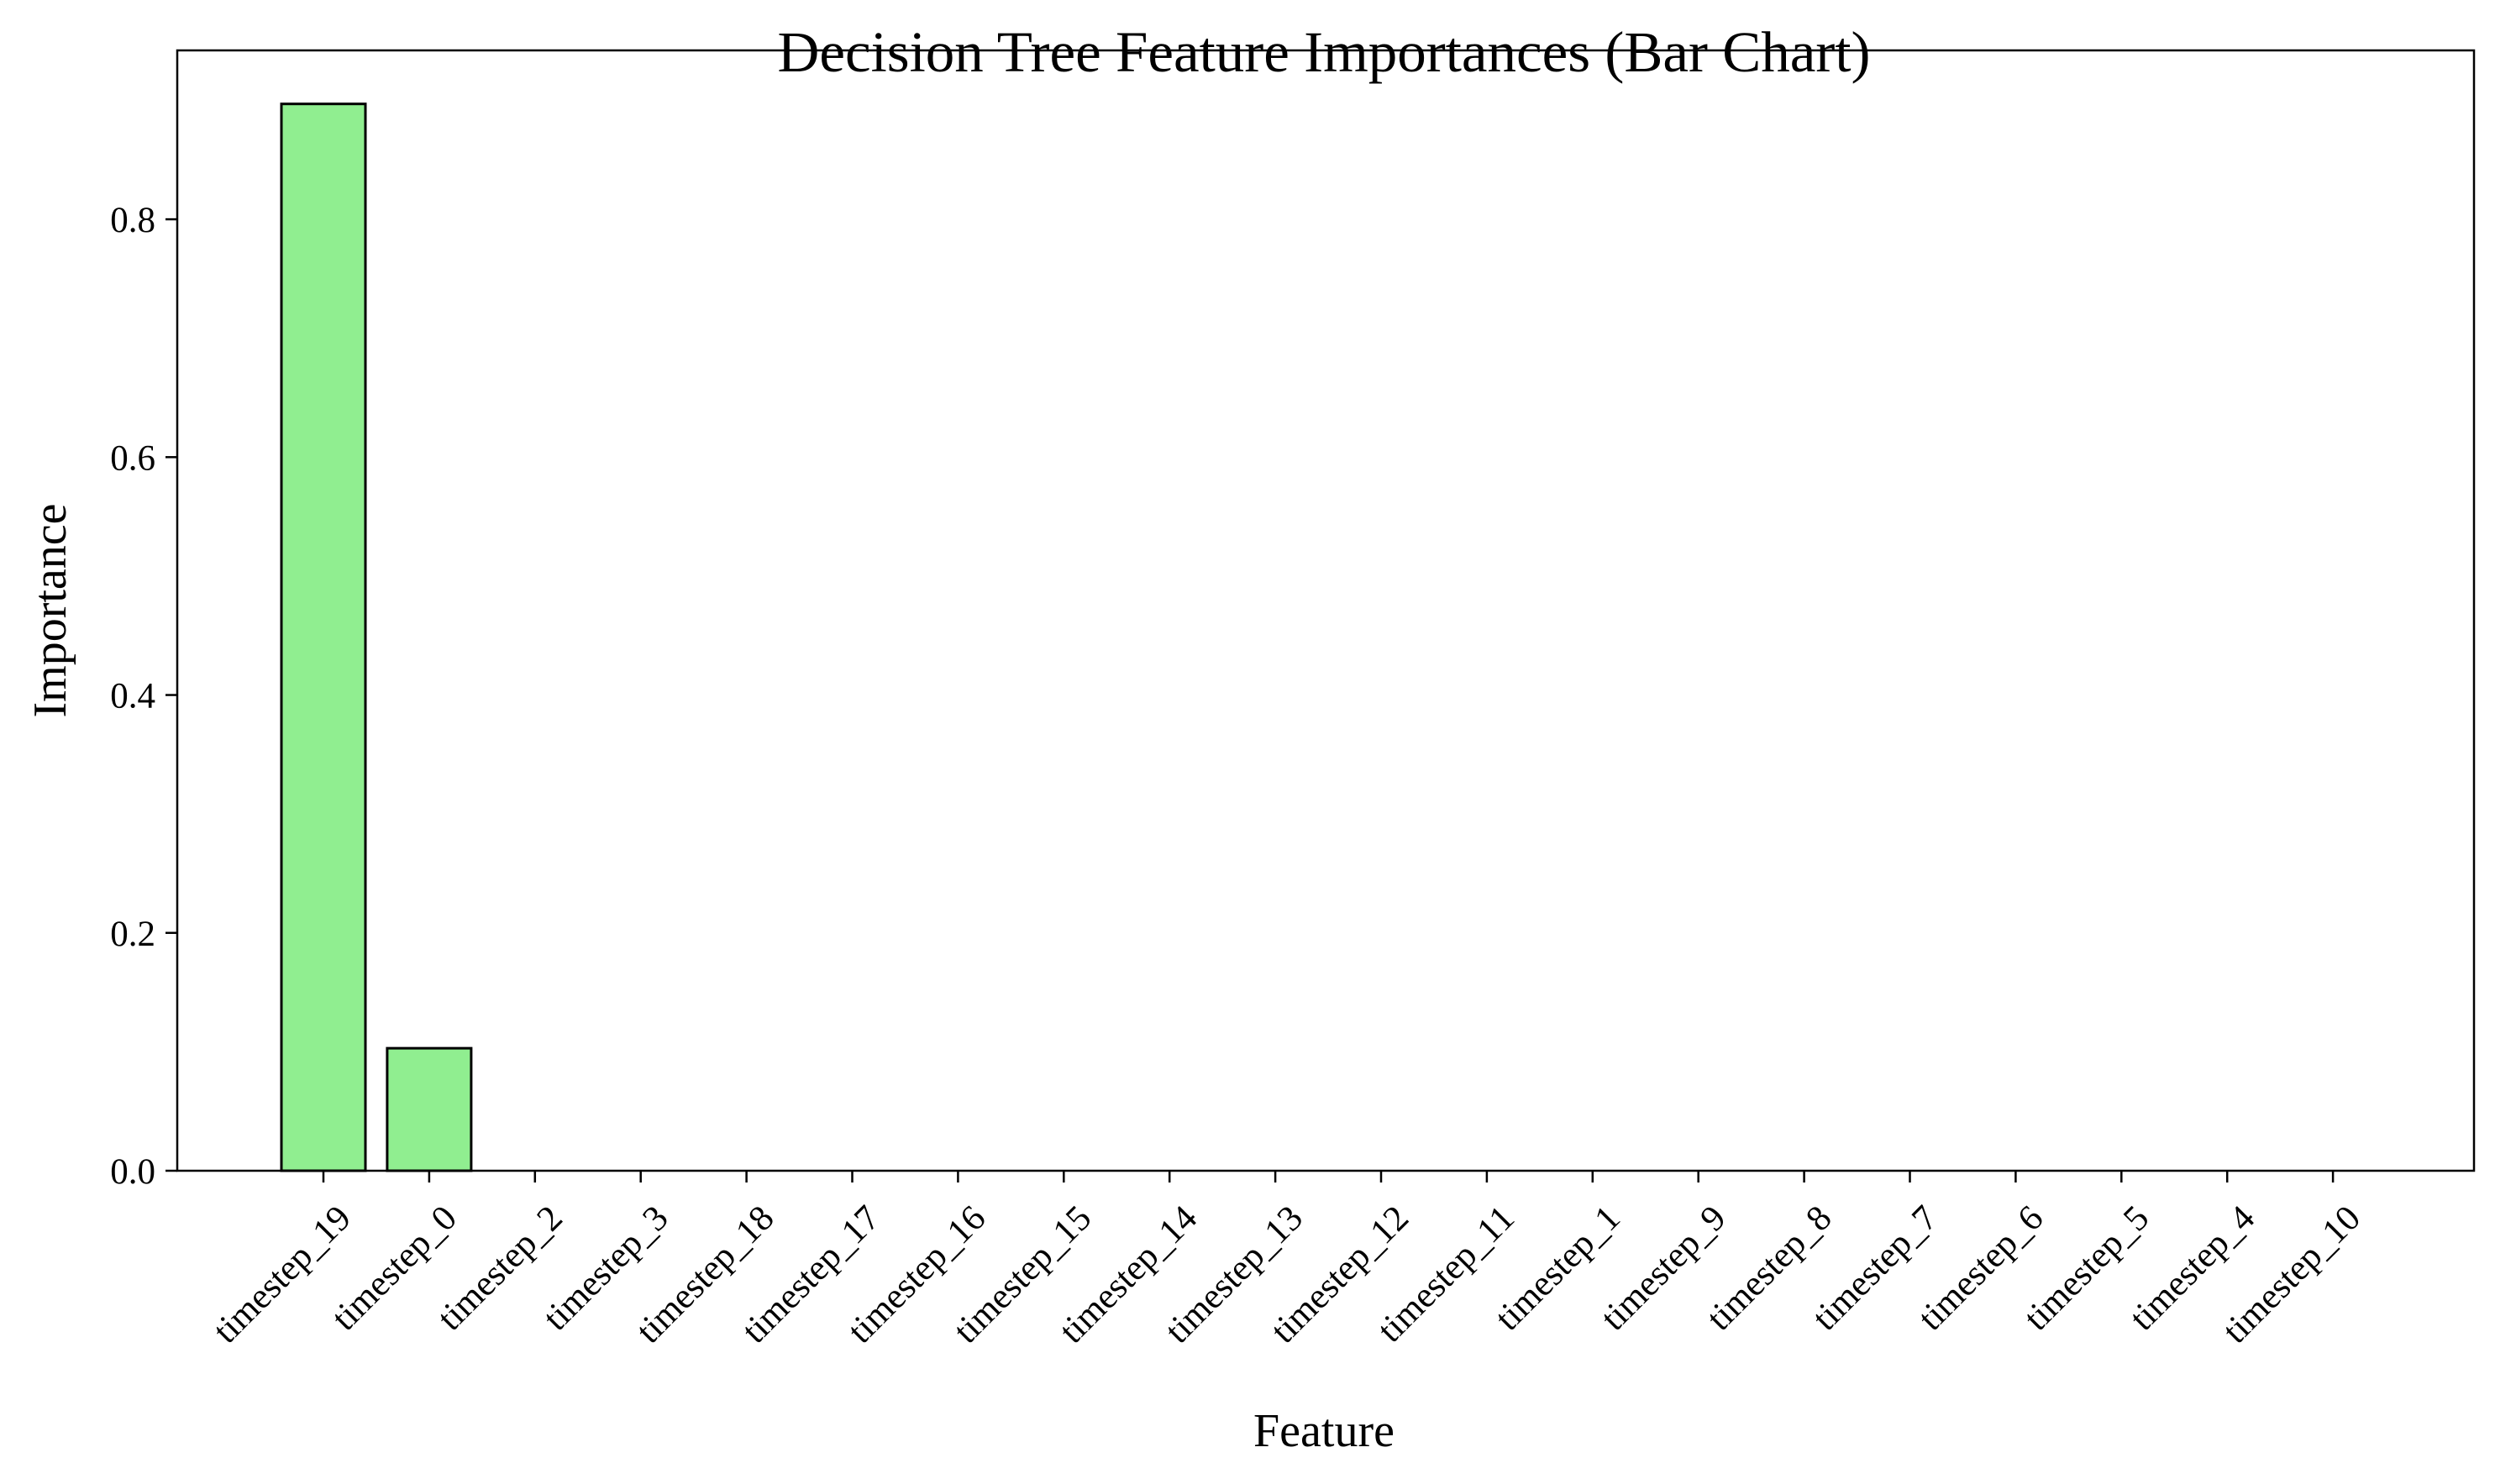  What do you see at coordinates (376, 637) in the screenshot?
I see `bars-group` at bounding box center [376, 637].